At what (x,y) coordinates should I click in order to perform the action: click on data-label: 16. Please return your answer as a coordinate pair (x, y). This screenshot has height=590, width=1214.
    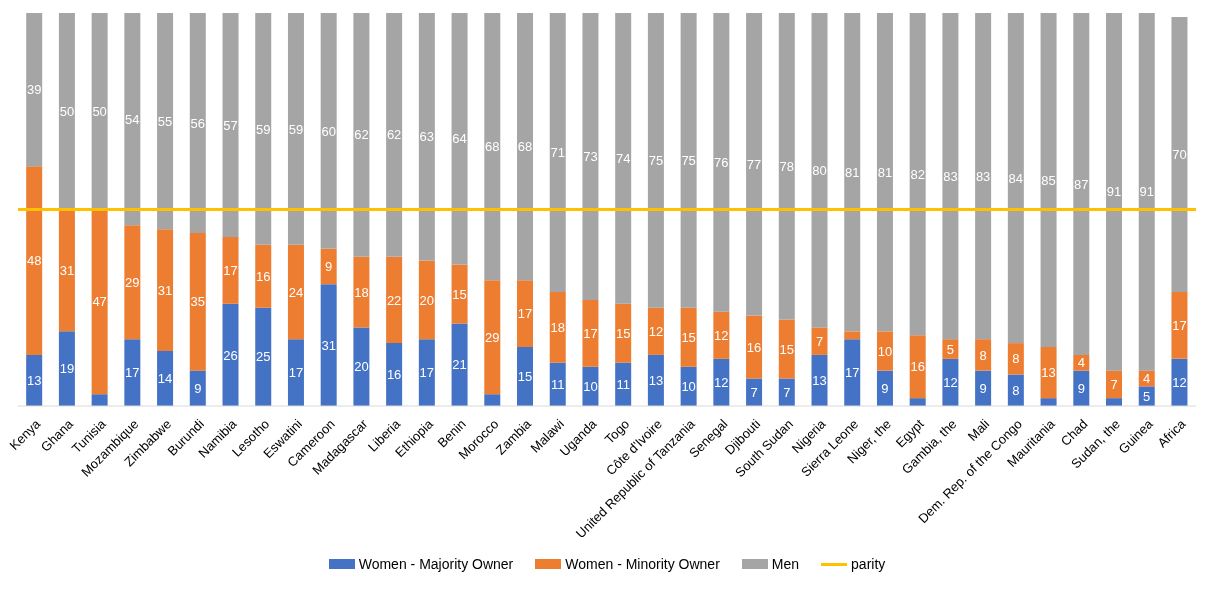
    Looking at the image, I should click on (754, 347).